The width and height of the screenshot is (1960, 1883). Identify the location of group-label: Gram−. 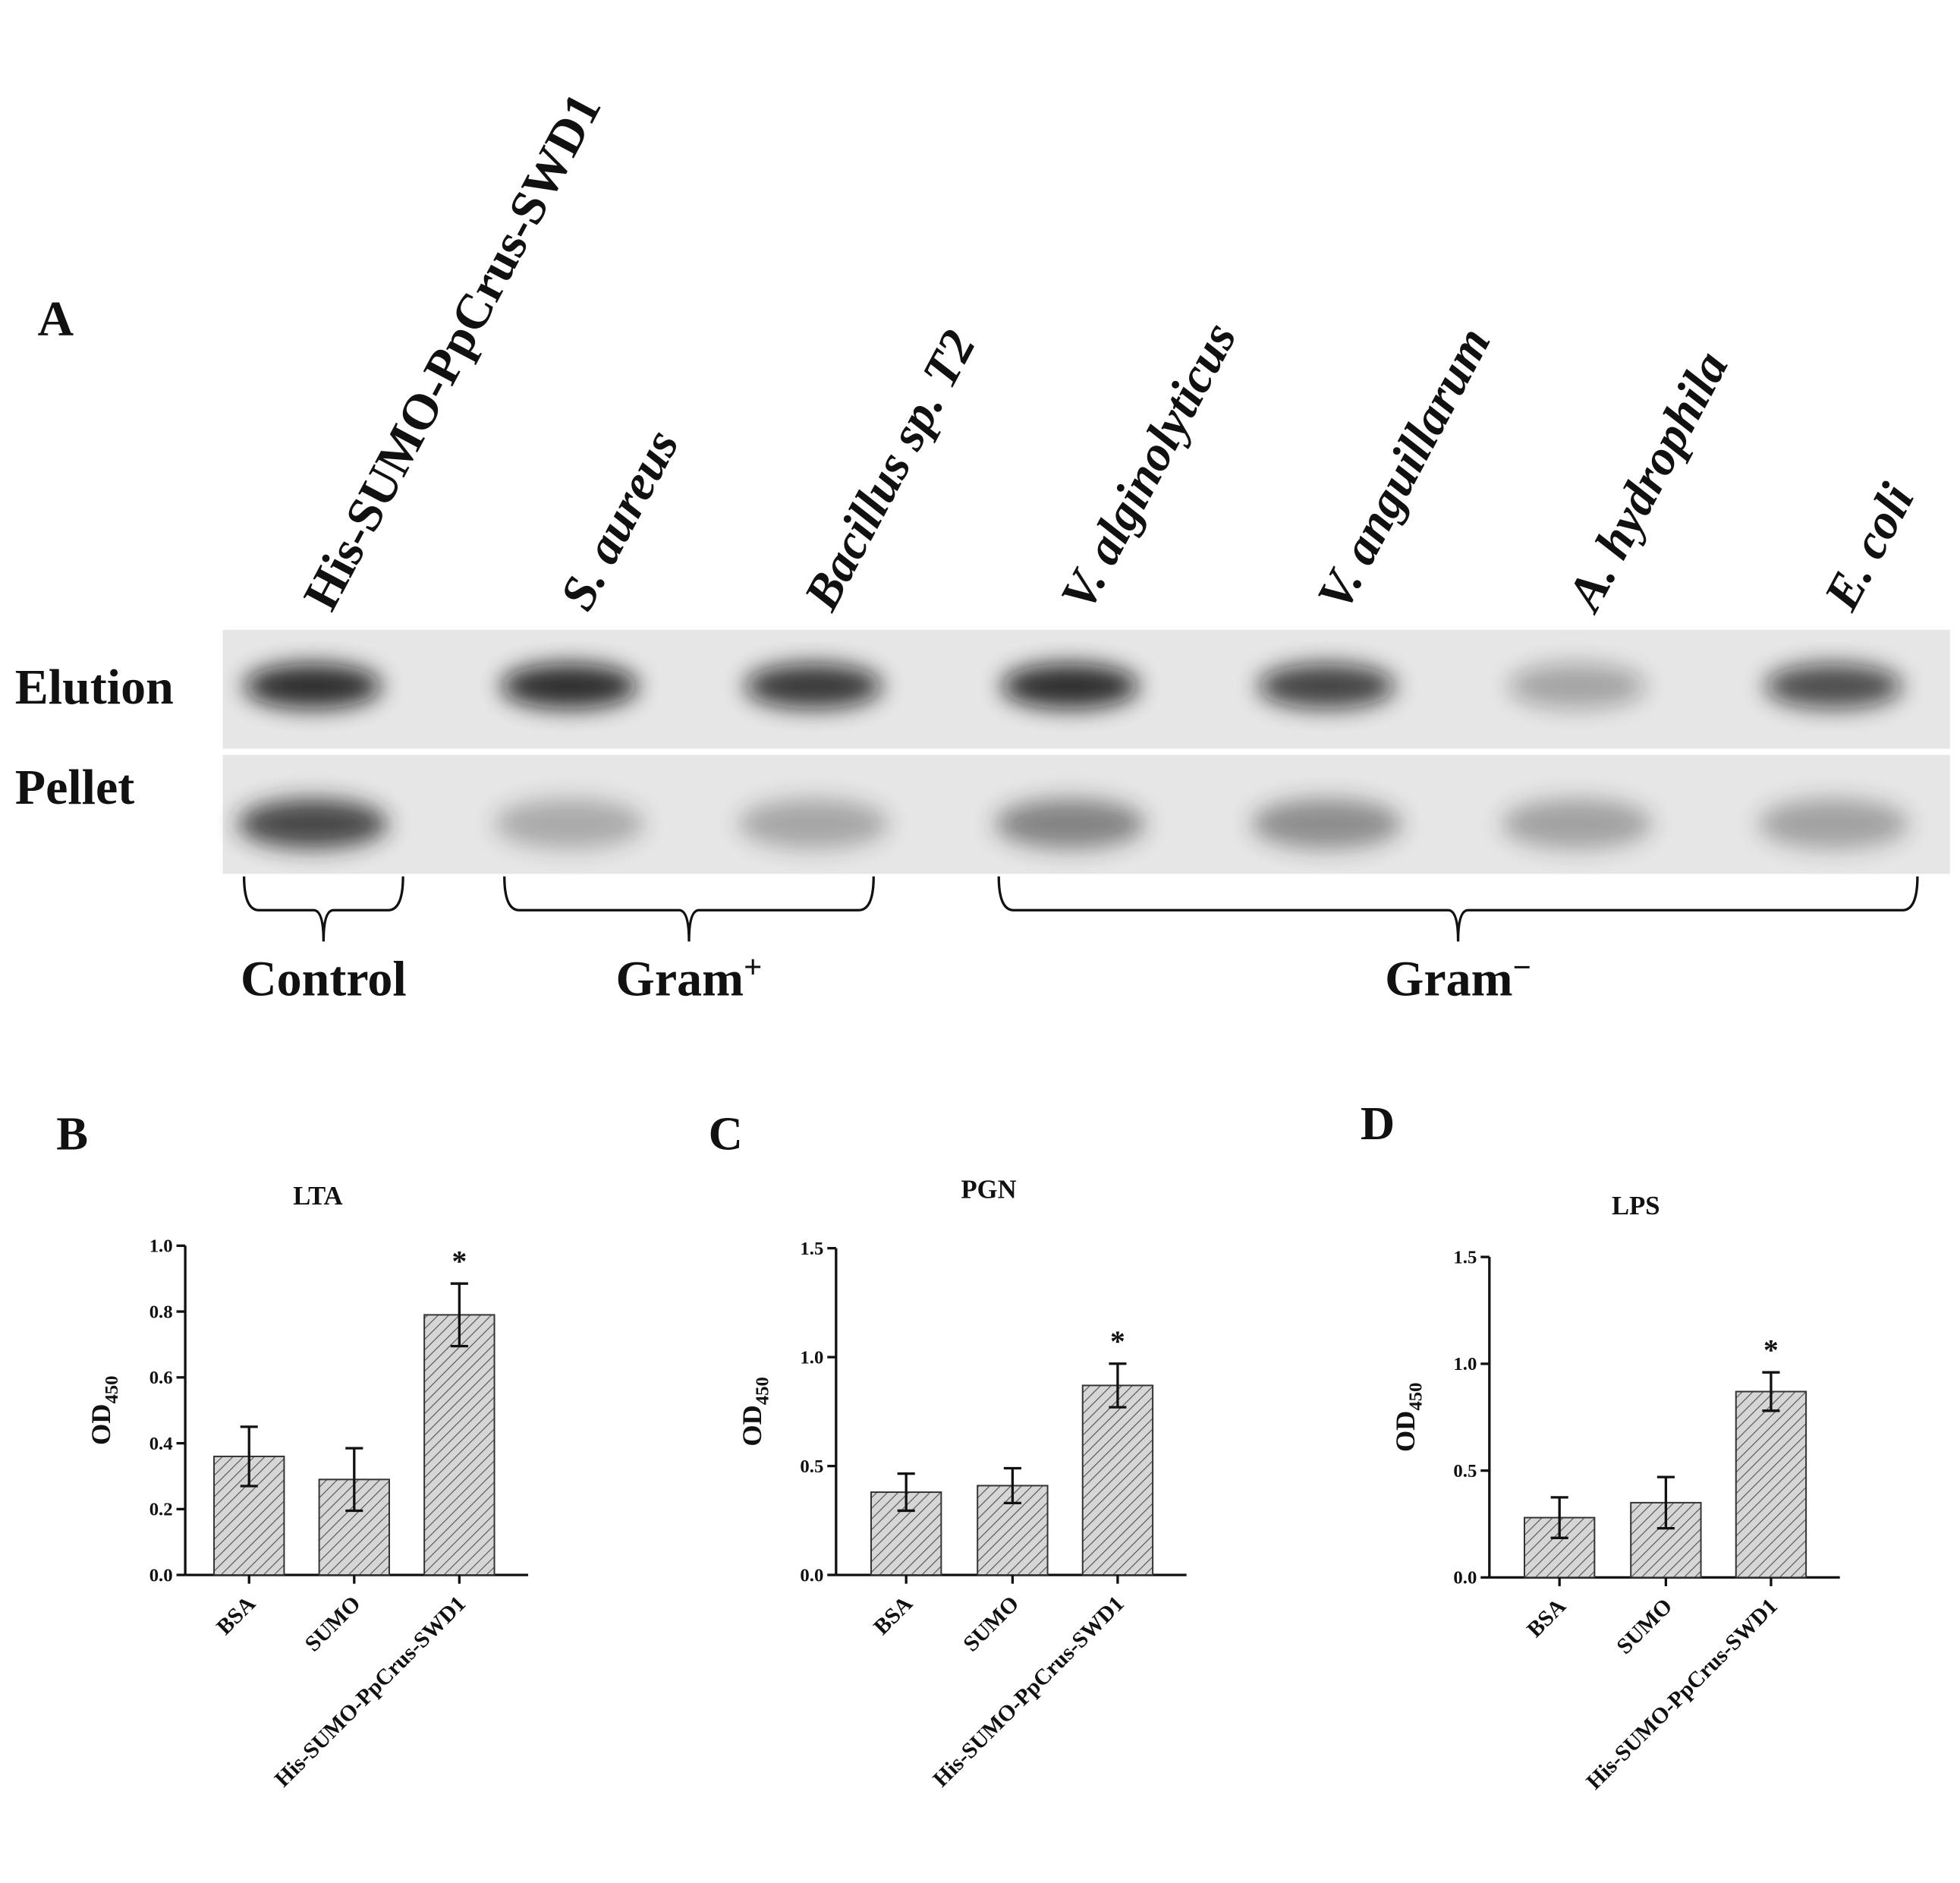
(1458, 977).